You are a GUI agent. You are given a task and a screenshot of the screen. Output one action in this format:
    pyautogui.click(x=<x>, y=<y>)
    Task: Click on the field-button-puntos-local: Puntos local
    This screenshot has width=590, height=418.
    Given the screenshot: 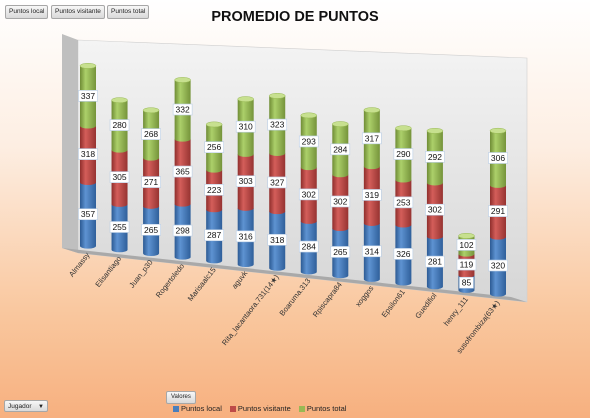 What is the action you would take?
    pyautogui.click(x=27, y=12)
    